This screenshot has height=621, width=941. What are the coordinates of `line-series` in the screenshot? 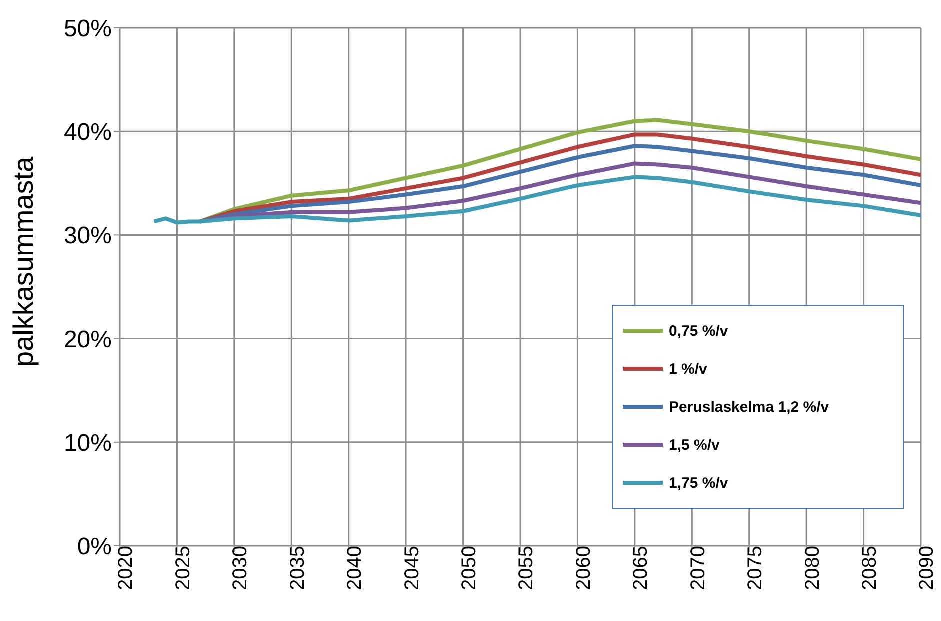 It's located at (536, 200).